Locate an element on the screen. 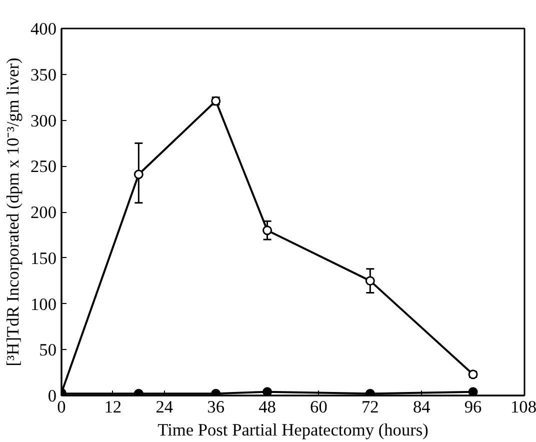  x-tick-label: 72 is located at coordinates (370, 407).